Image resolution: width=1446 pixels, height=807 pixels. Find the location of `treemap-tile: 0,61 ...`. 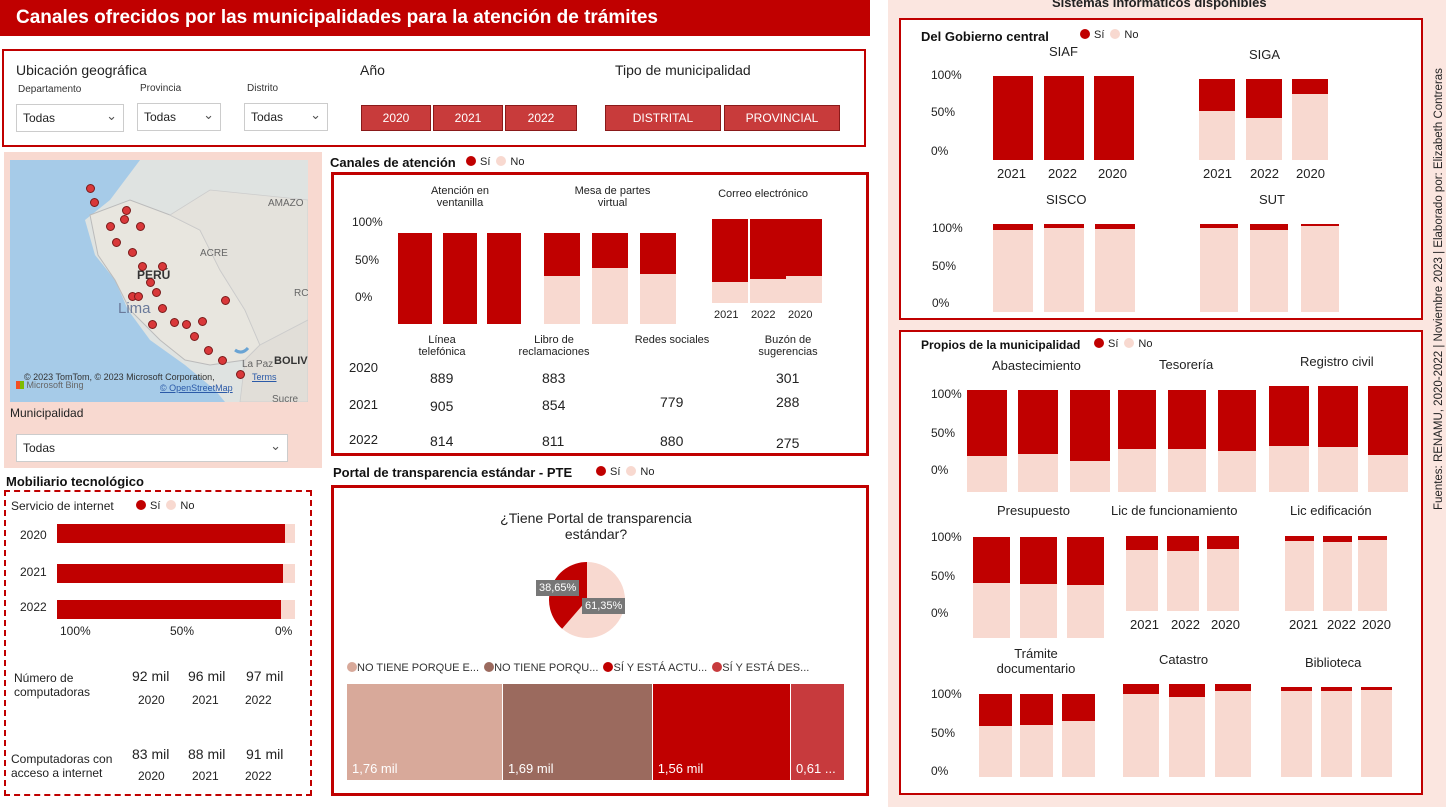

treemap-tile: 0,61 ... is located at coordinates (817, 732).